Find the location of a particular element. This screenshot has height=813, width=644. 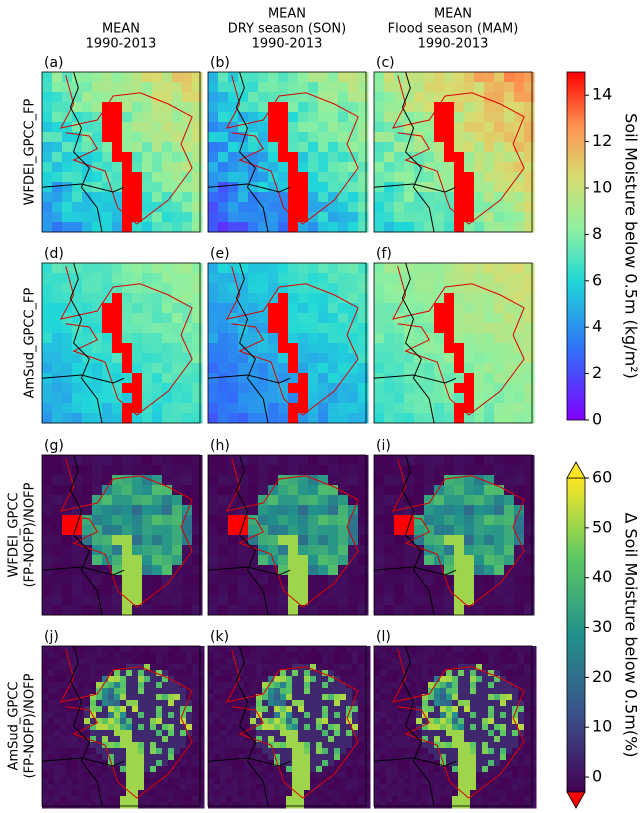

basin-outline is located at coordinates (458, 341).